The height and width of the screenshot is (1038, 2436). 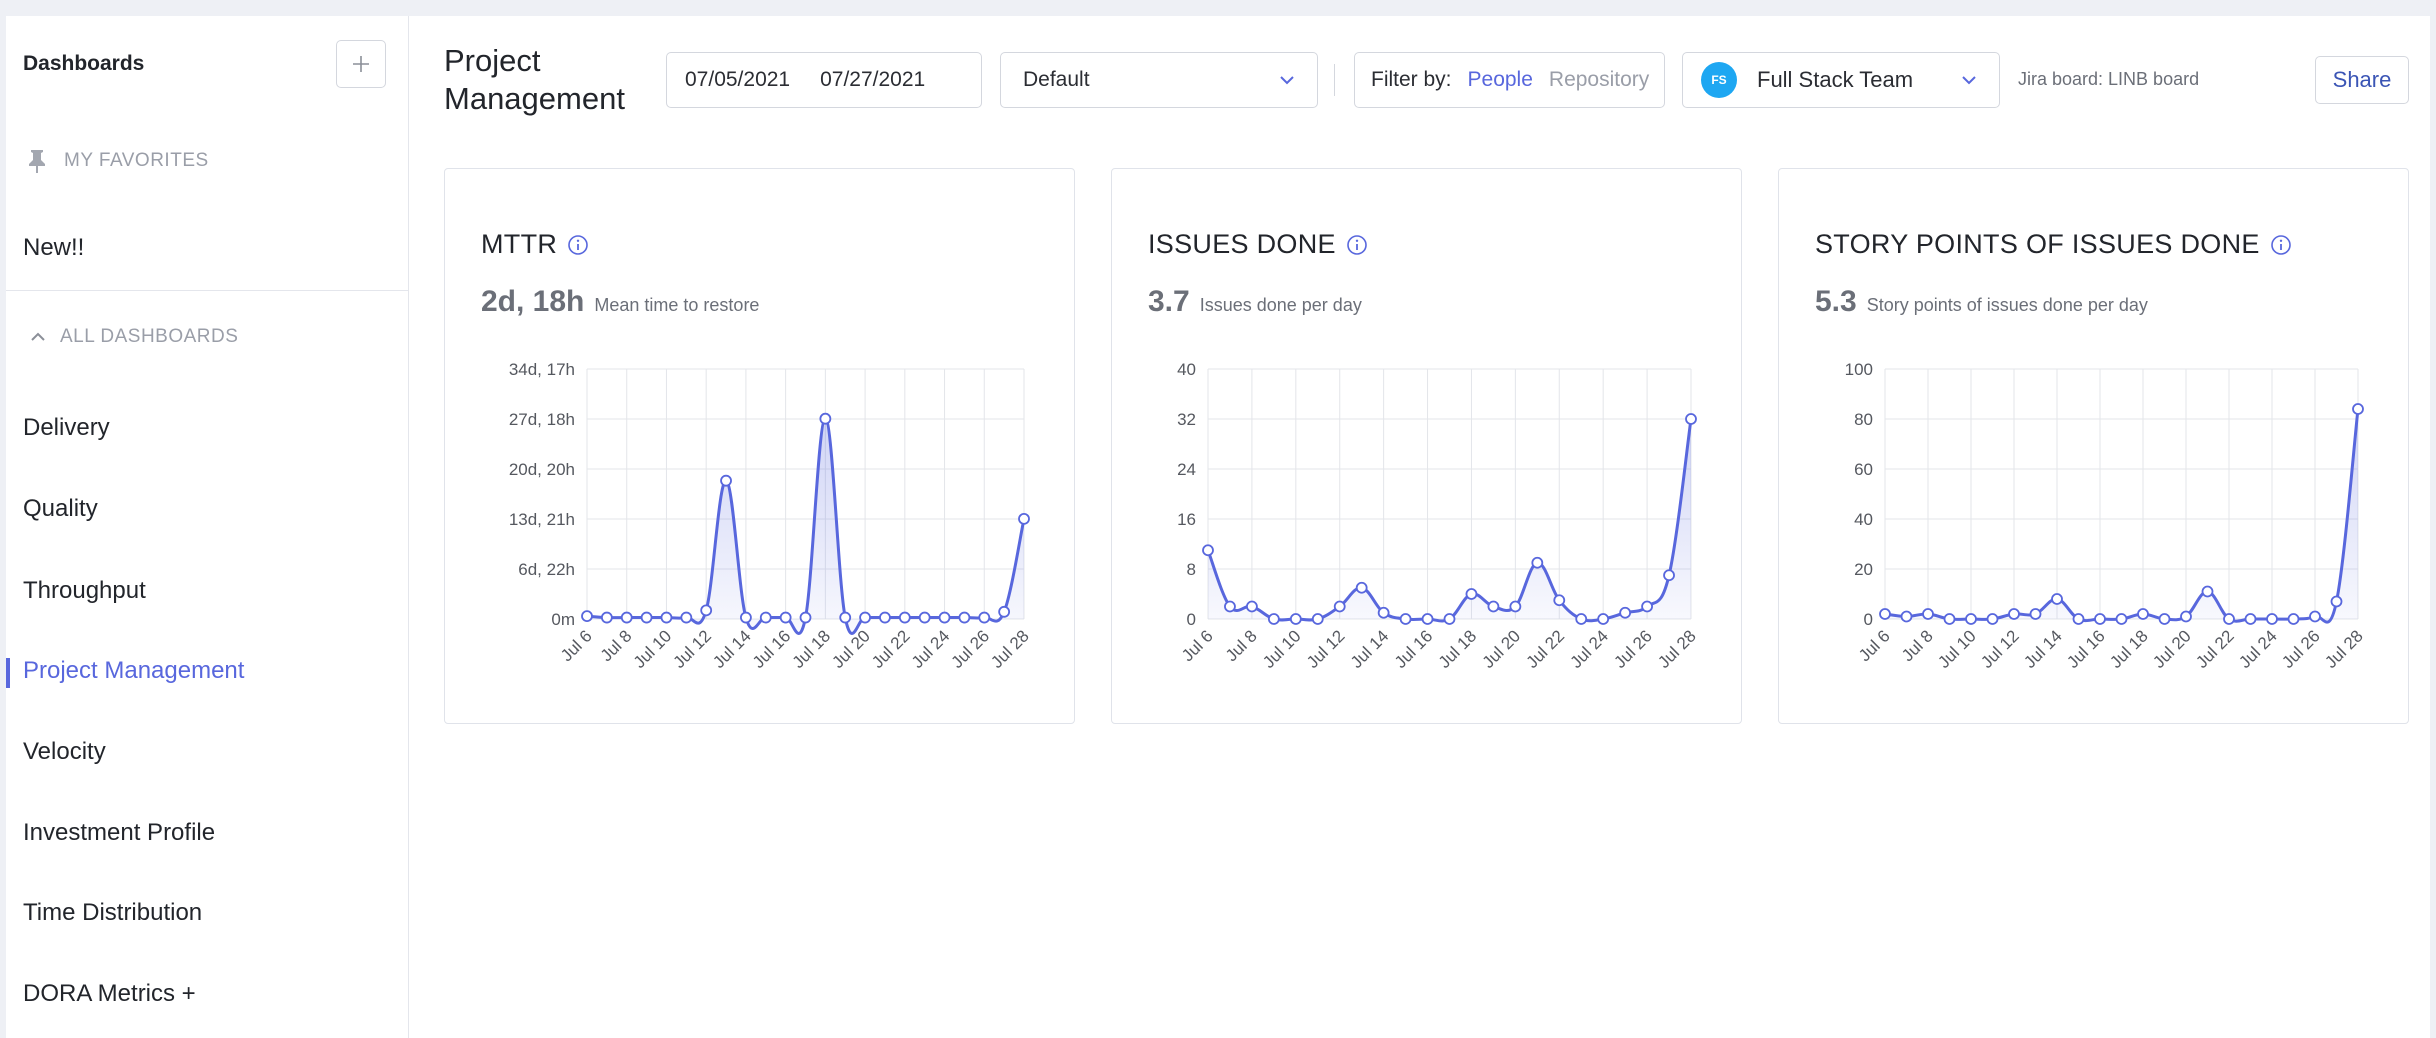 What do you see at coordinates (620, 302) in the screenshot?
I see `card-summary: 2d, 18h Mean time to restore` at bounding box center [620, 302].